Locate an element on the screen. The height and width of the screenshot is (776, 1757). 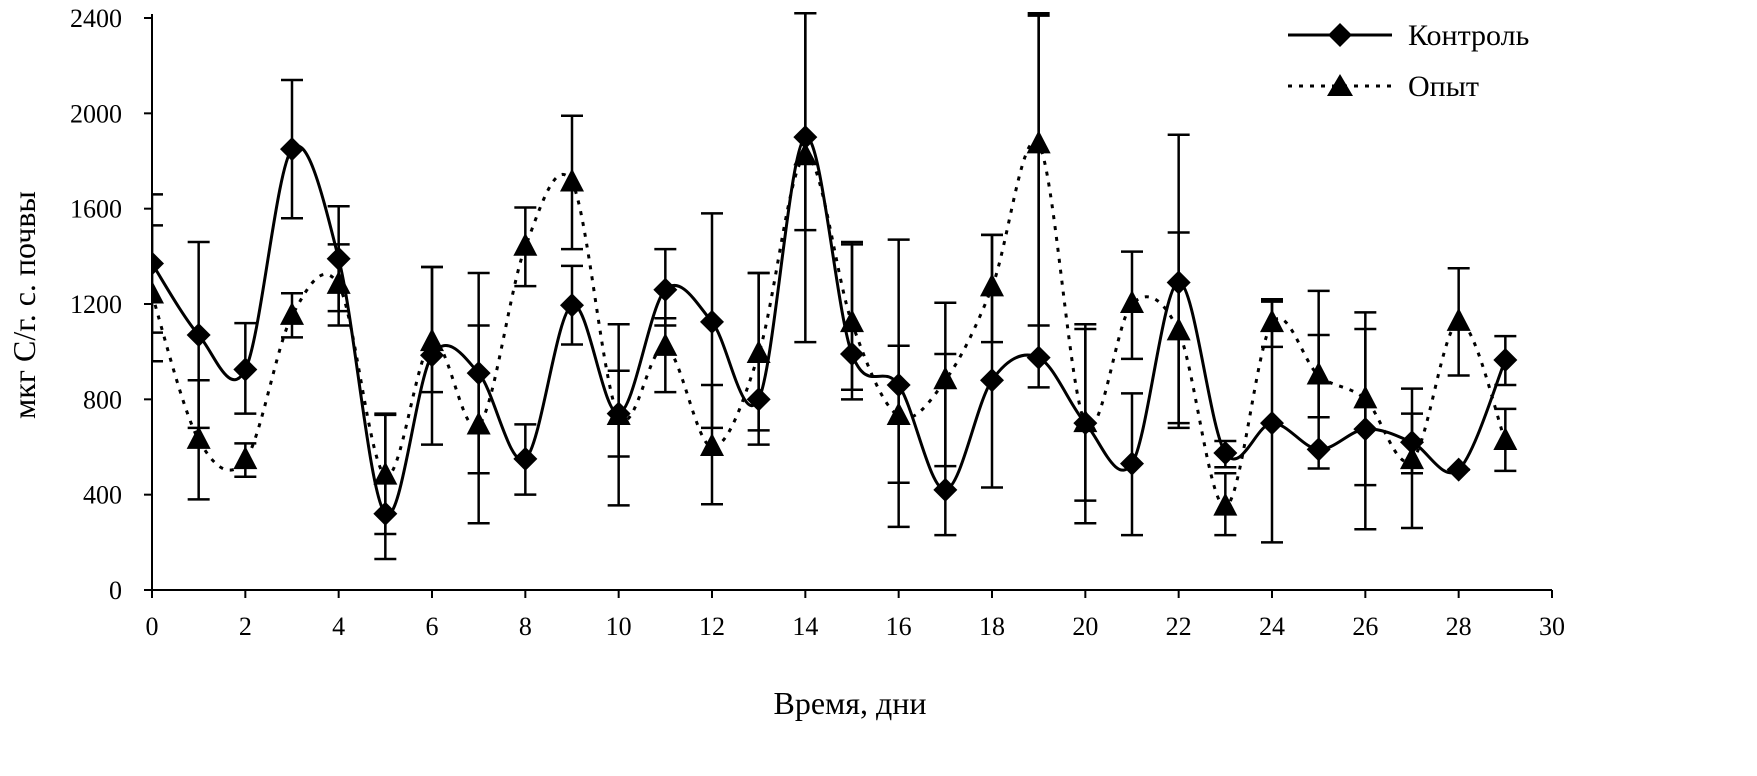
y-axis-title: мкг С/г. с. почвы is located at coordinates (24, 305).